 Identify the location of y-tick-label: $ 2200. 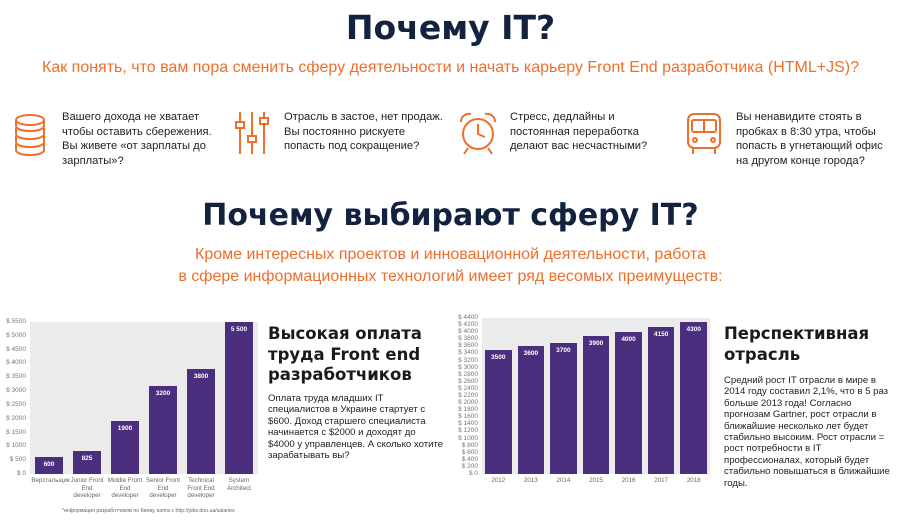
(468, 395).